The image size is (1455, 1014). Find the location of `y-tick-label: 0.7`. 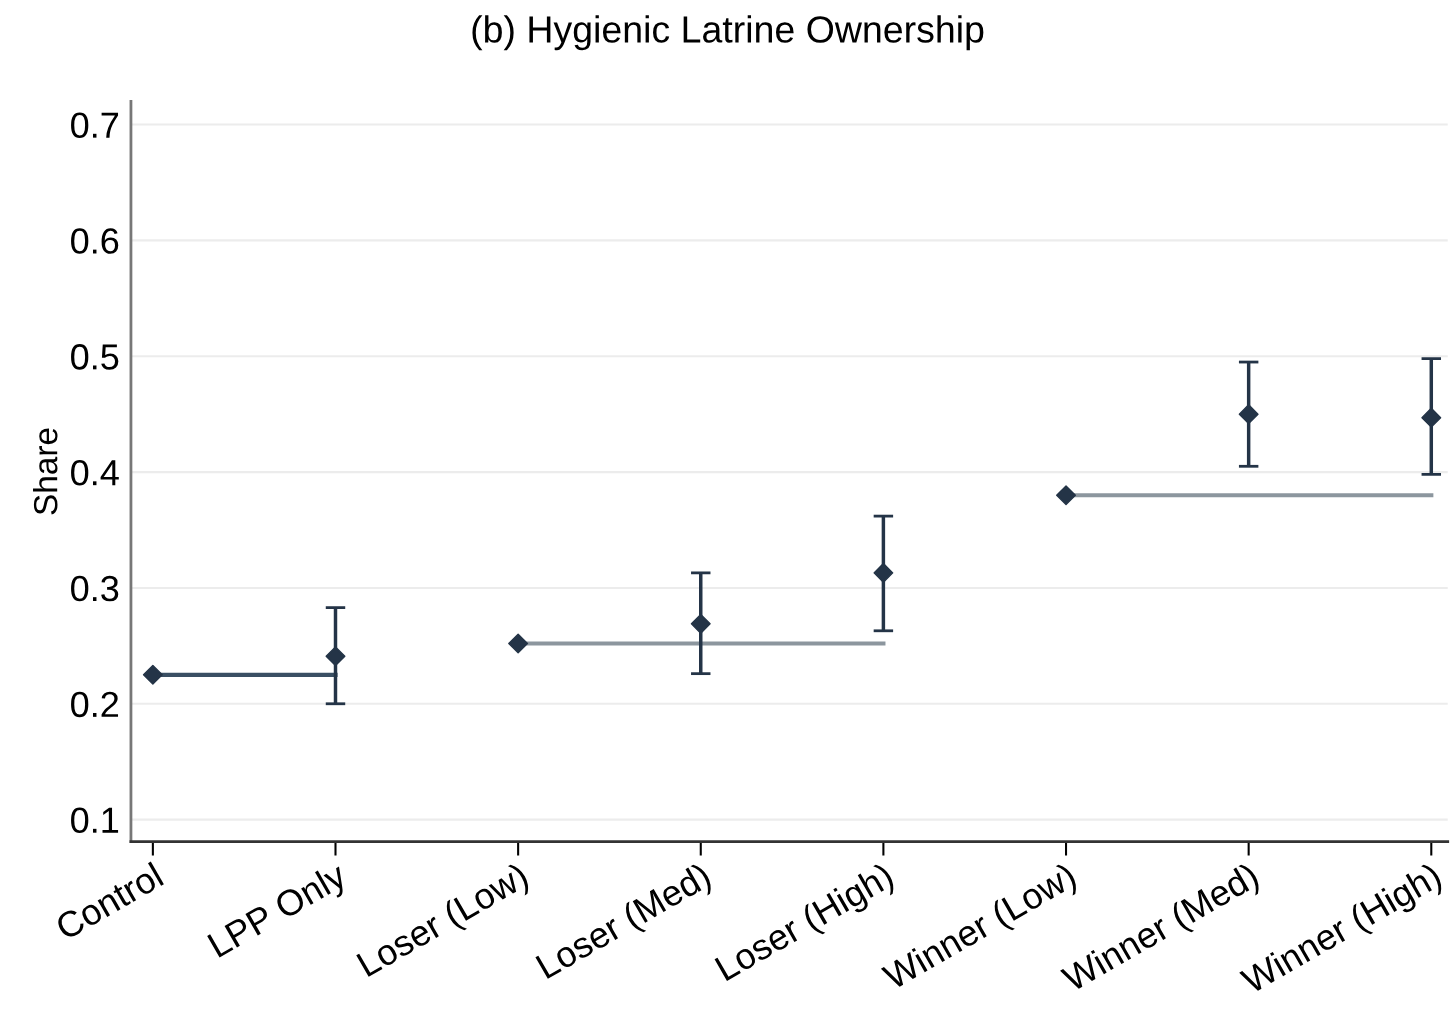

y-tick-label: 0.7 is located at coordinates (95, 125).